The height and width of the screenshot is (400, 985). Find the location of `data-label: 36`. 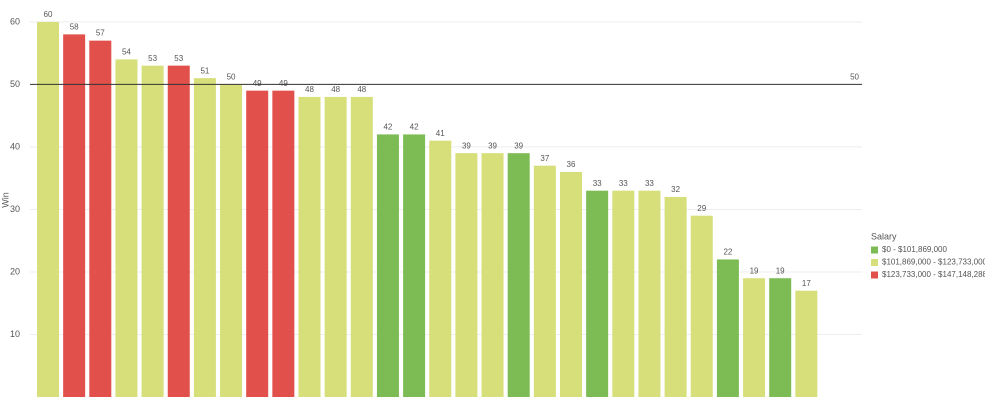

data-label: 36 is located at coordinates (571, 164).